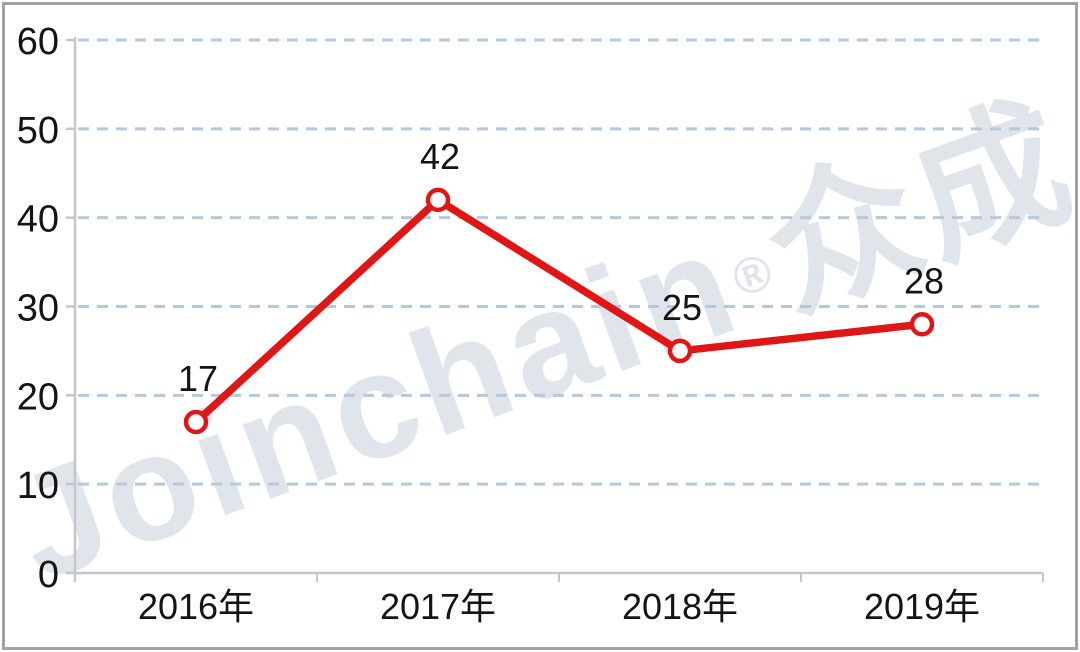  I want to click on data-label-2017年: 42, so click(440, 156).